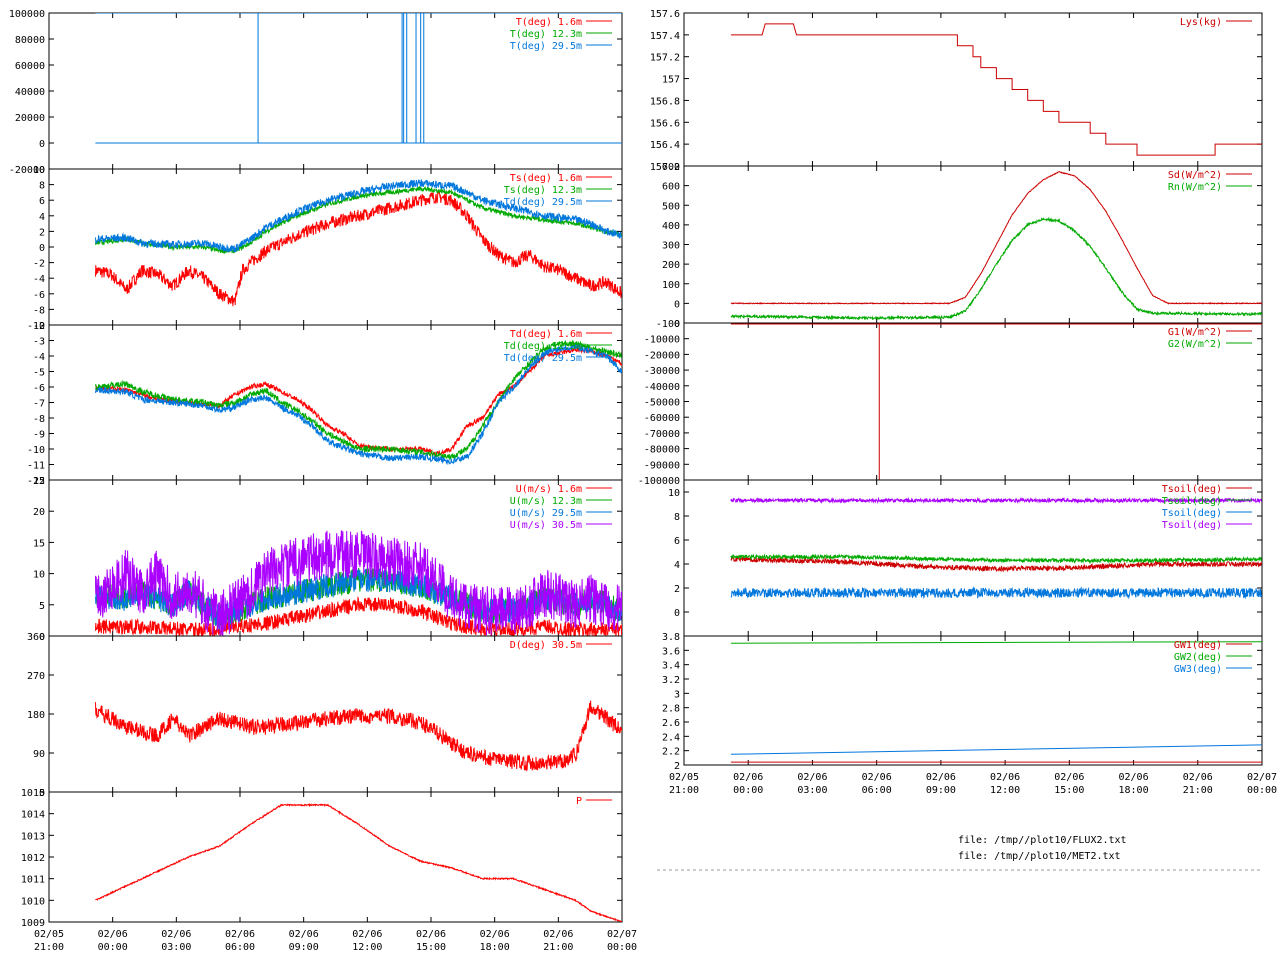 Image resolution: width=1280 pixels, height=960 pixels. Describe the element at coordinates (33, 815) in the screenshot. I see `y-tick-label: 1014` at that location.